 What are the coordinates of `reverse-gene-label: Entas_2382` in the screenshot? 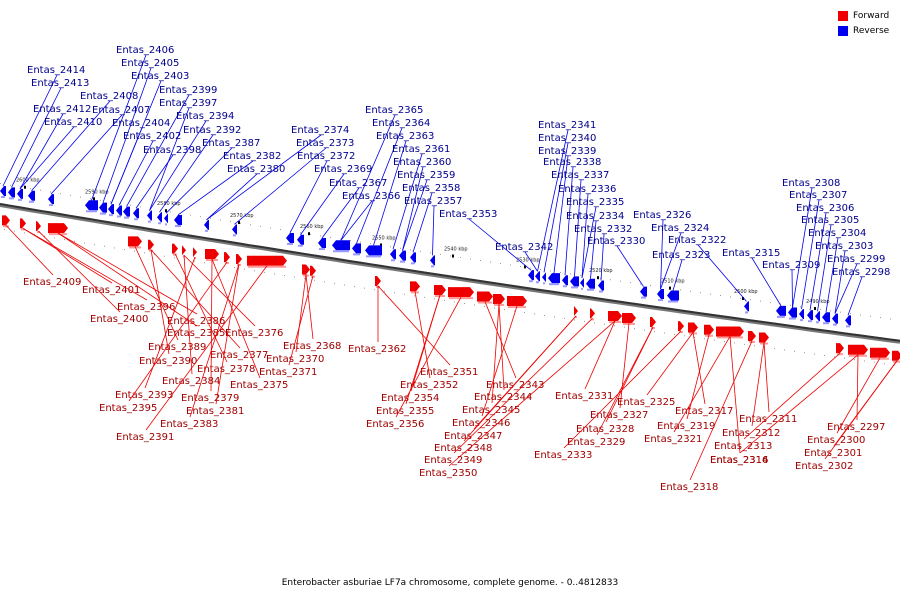 It's located at (252, 156).